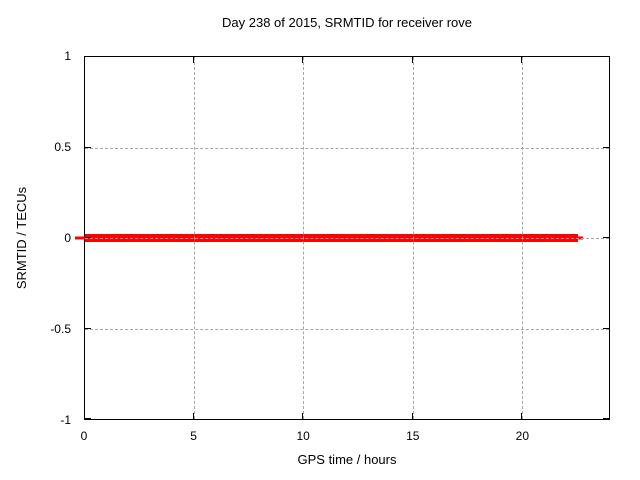 The height and width of the screenshot is (480, 640). What do you see at coordinates (62, 147) in the screenshot?
I see `y-tick-label: 0.5` at bounding box center [62, 147].